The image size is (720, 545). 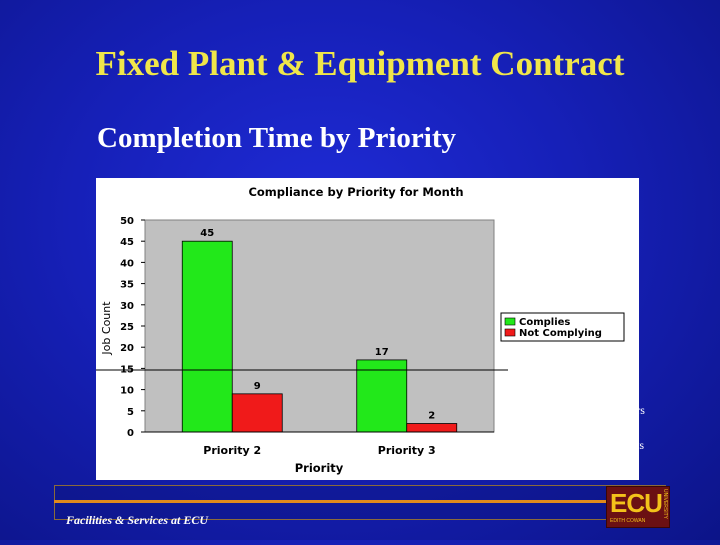 What do you see at coordinates (276, 138) in the screenshot?
I see `slide-subtitle: Completion Time by Priority` at bounding box center [276, 138].